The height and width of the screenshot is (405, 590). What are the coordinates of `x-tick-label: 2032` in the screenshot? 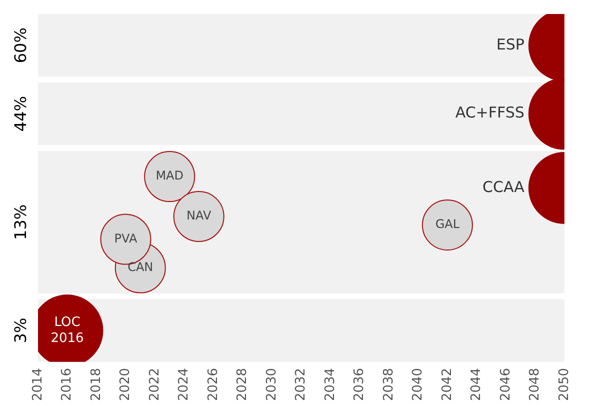 It's located at (301, 385).